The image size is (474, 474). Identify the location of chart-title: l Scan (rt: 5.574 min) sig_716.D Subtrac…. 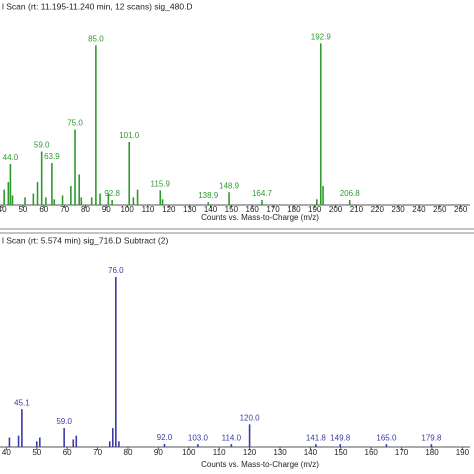
(85, 240).